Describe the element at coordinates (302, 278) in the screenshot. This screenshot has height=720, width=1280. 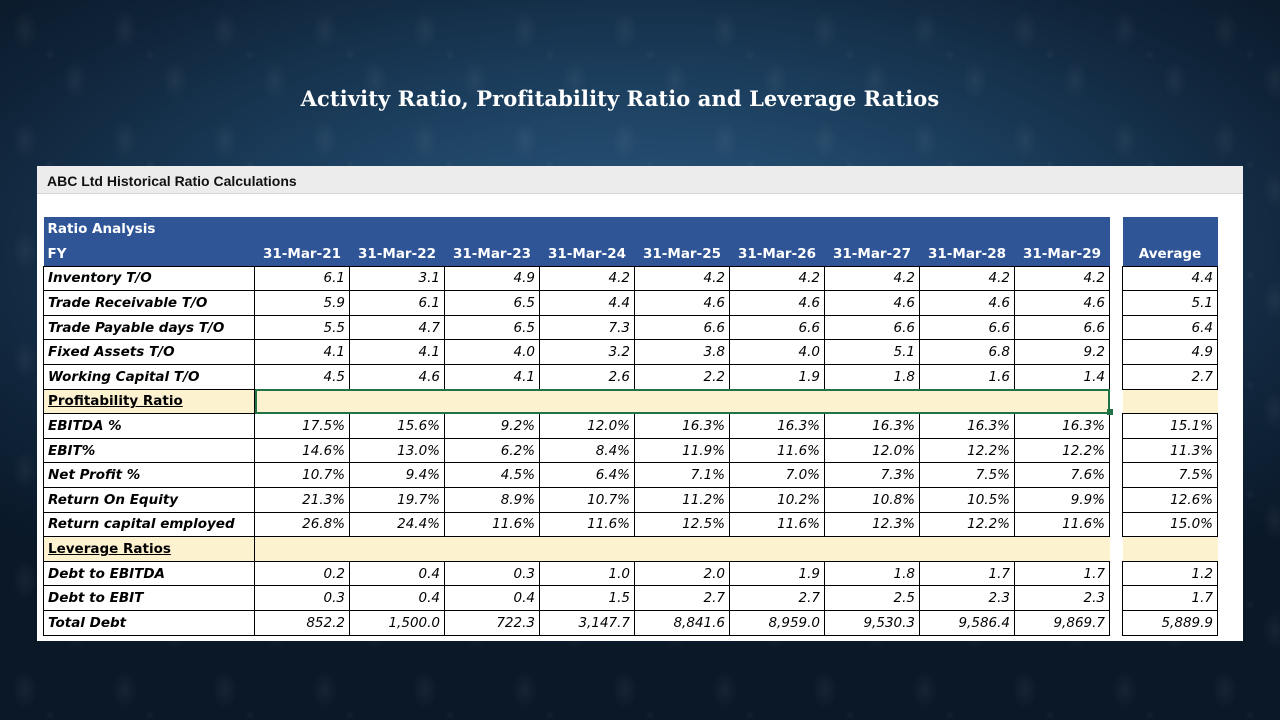
I see `value-cell: 6.1` at that location.